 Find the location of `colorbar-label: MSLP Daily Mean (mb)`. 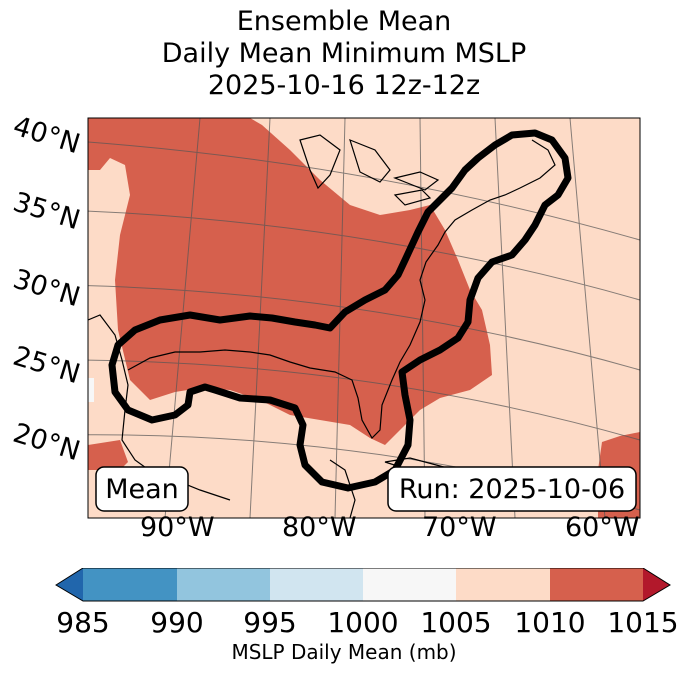

colorbar-label: MSLP Daily Mean (mb) is located at coordinates (344, 652).